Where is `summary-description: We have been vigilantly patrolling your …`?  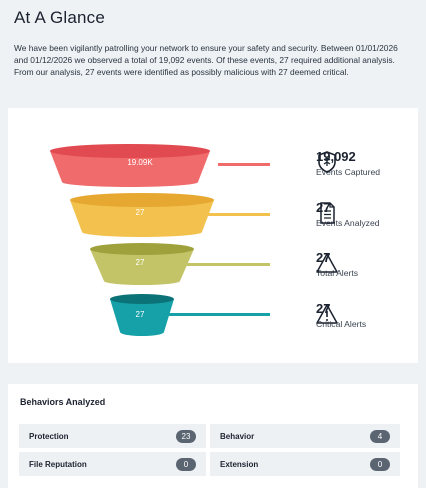 summary-description: We have been vigilantly patrolling your … is located at coordinates (206, 60).